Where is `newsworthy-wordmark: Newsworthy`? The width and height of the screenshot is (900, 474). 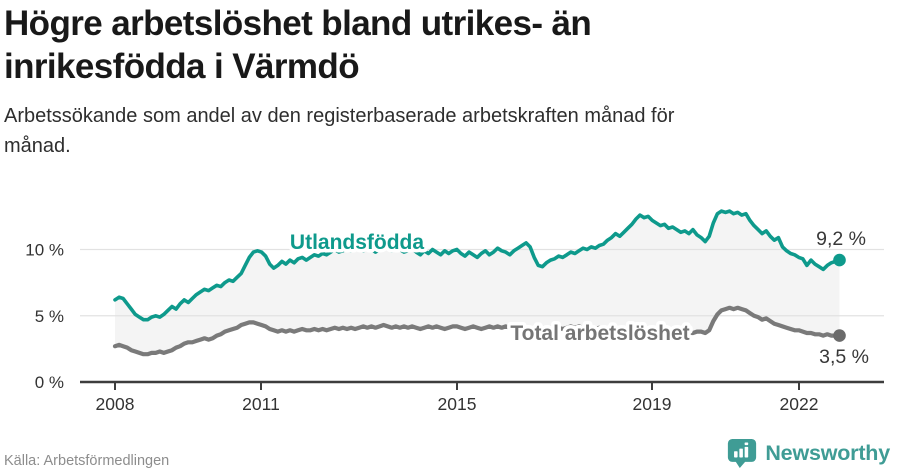 newsworthy-wordmark: Newsworthy is located at coordinates (827, 453).